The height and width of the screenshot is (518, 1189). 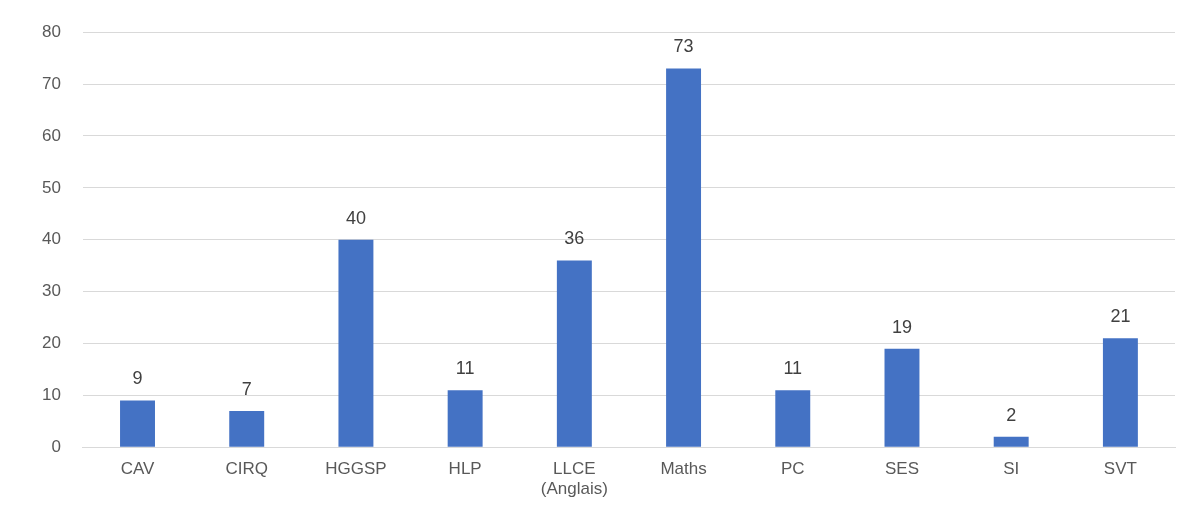 What do you see at coordinates (51, 31) in the screenshot?
I see `y-tick-label: 80` at bounding box center [51, 31].